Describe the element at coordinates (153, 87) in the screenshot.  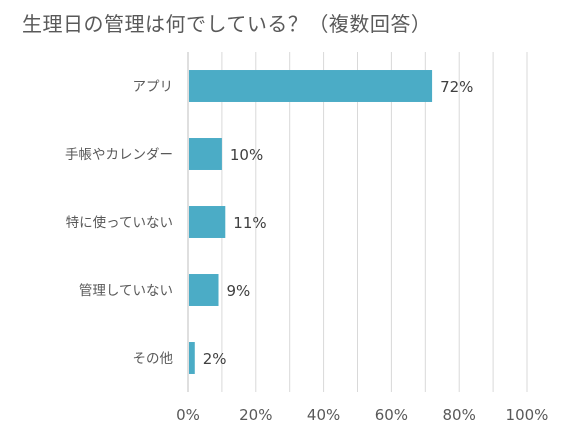
I see `category-label: アプリ` at that location.